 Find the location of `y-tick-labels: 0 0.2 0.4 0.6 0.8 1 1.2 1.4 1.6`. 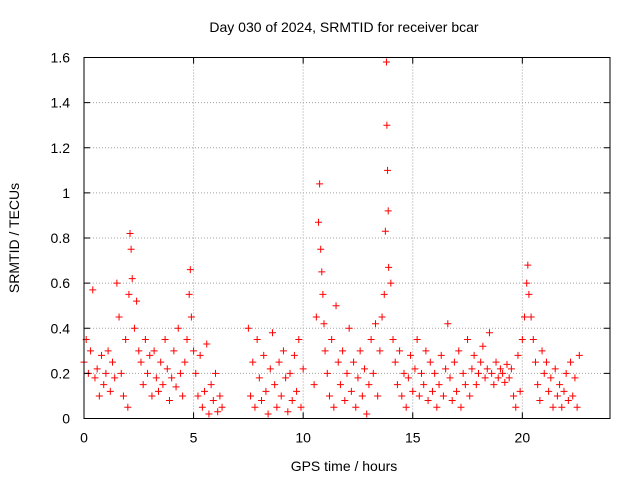

y-tick-labels: 0 0.2 0.4 0.6 0.8 1 1.2 1.4 1.6 is located at coordinates (61, 238).